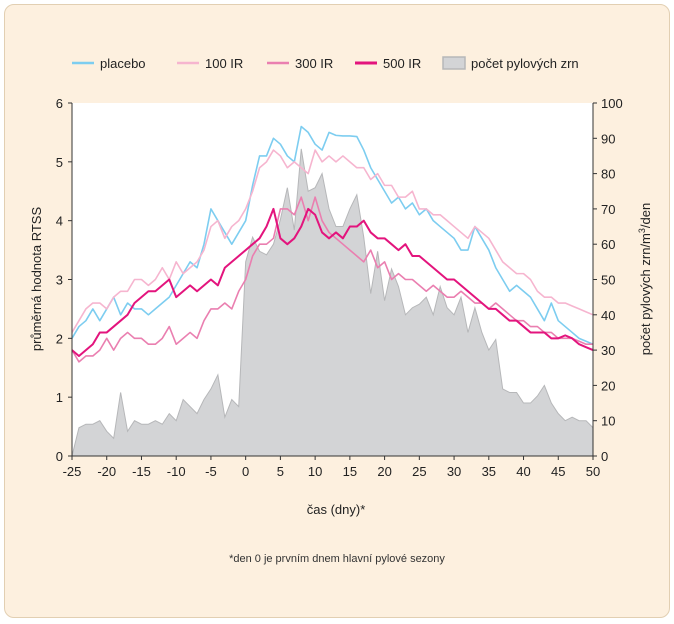 The image size is (674, 624). I want to click on y-axis-title: průměrná hodnota RTSS, so click(36, 279).